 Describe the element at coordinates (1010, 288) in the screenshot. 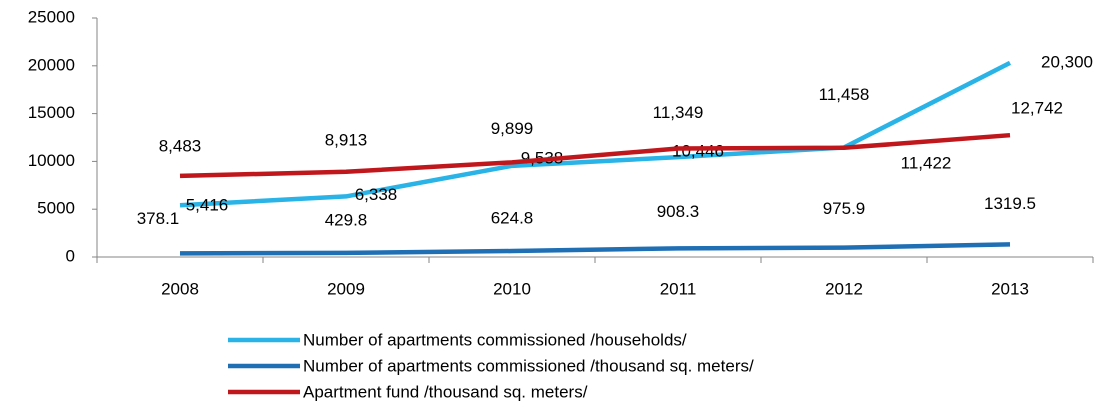

I see `x-tick-label: 2013` at that location.